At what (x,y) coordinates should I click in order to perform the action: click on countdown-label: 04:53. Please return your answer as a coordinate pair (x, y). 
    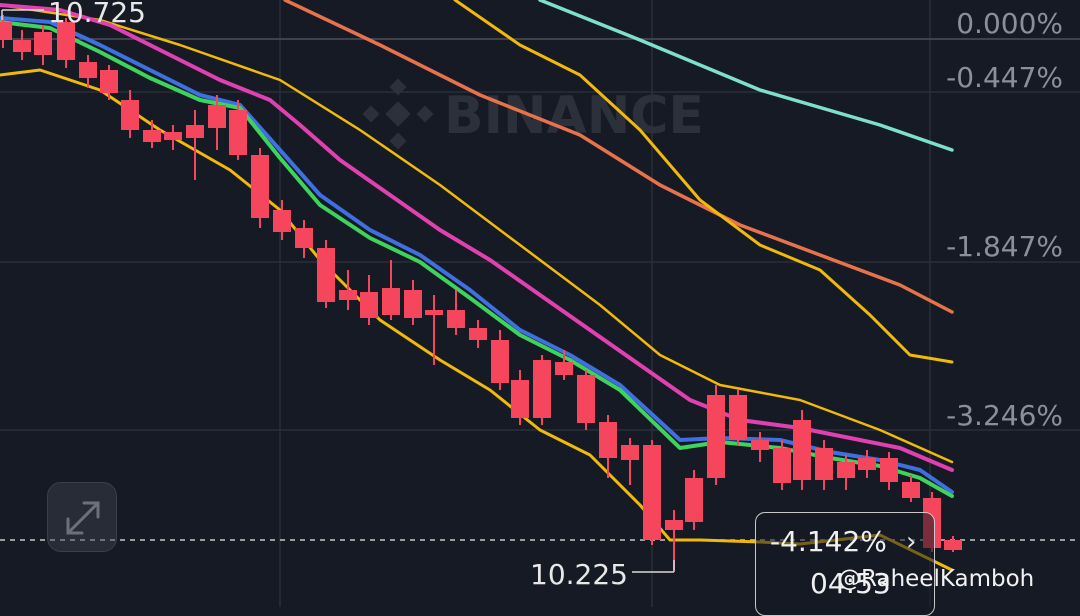
    Looking at the image, I should click on (850, 583).